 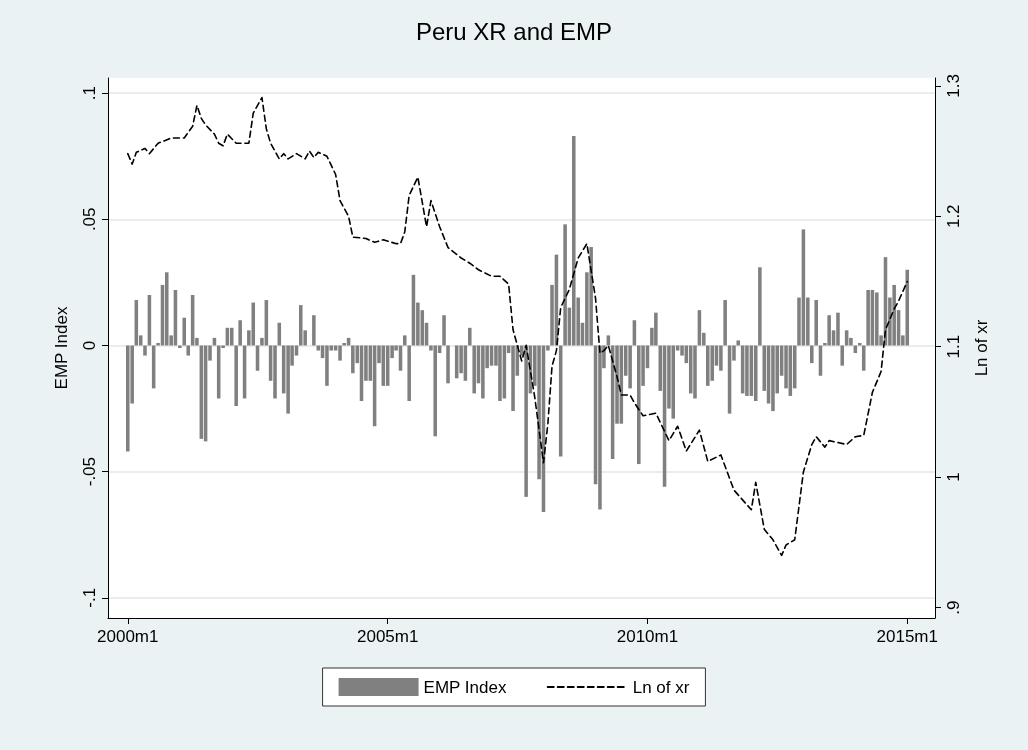 I want to click on y-tick-label: .1, so click(x=89, y=93).